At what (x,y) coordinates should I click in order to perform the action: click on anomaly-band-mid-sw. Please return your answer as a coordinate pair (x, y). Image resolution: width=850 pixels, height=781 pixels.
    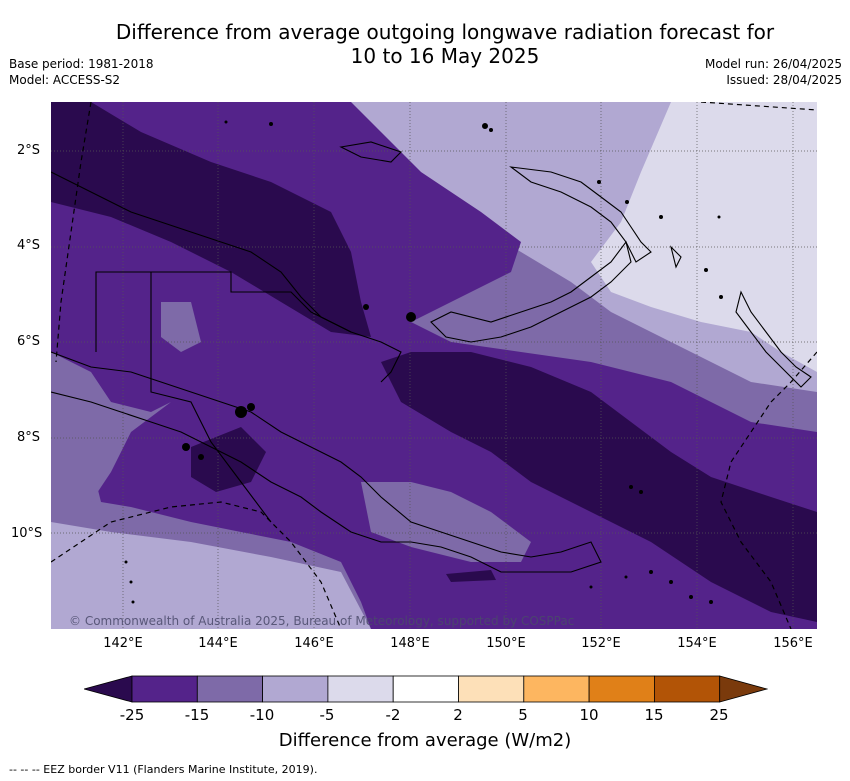
    Looking at the image, I should click on (111, 432).